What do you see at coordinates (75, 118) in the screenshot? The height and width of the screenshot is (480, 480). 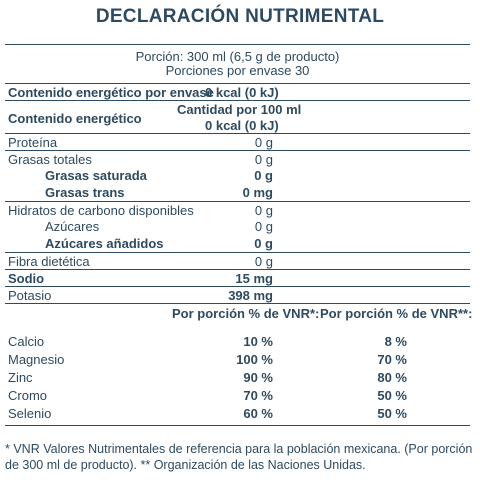 I see `energy-label: Contenido energético` at bounding box center [75, 118].